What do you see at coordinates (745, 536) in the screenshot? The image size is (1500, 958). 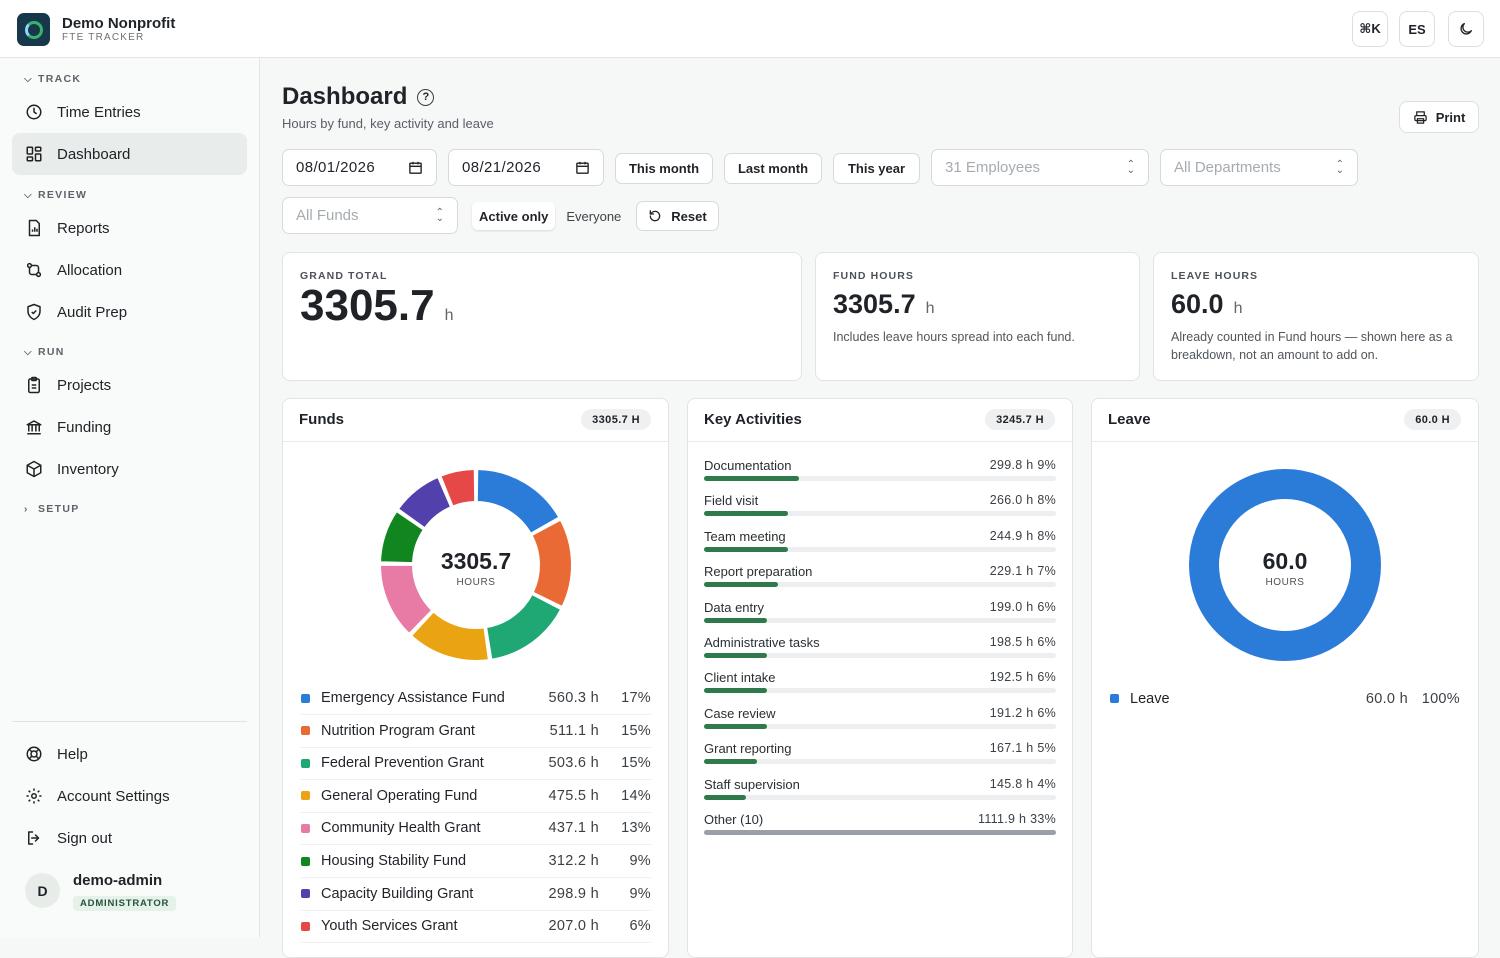 I see `activity-name: Team meeting` at bounding box center [745, 536].